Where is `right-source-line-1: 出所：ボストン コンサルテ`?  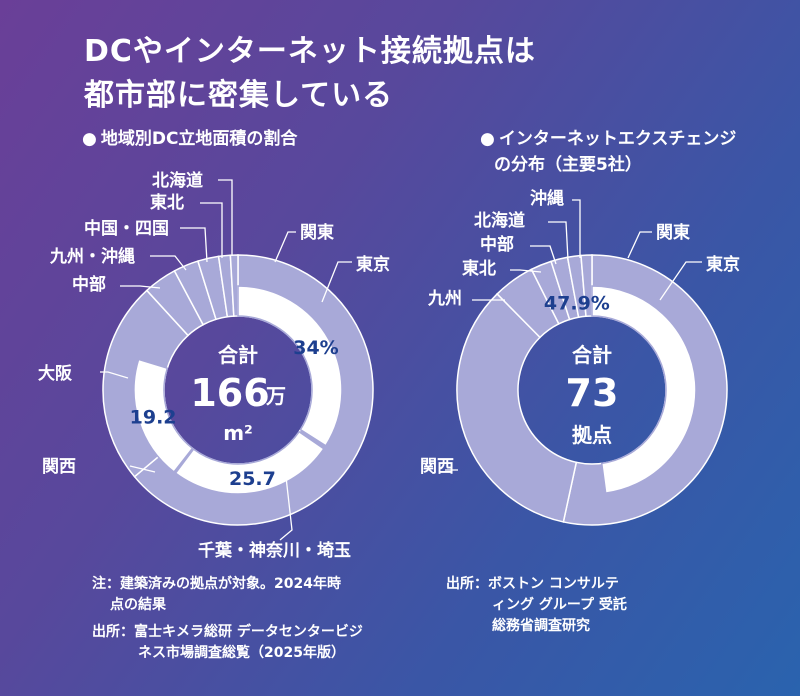 right-source-line-1: 出所：ボストン コンサルテ is located at coordinates (532, 584).